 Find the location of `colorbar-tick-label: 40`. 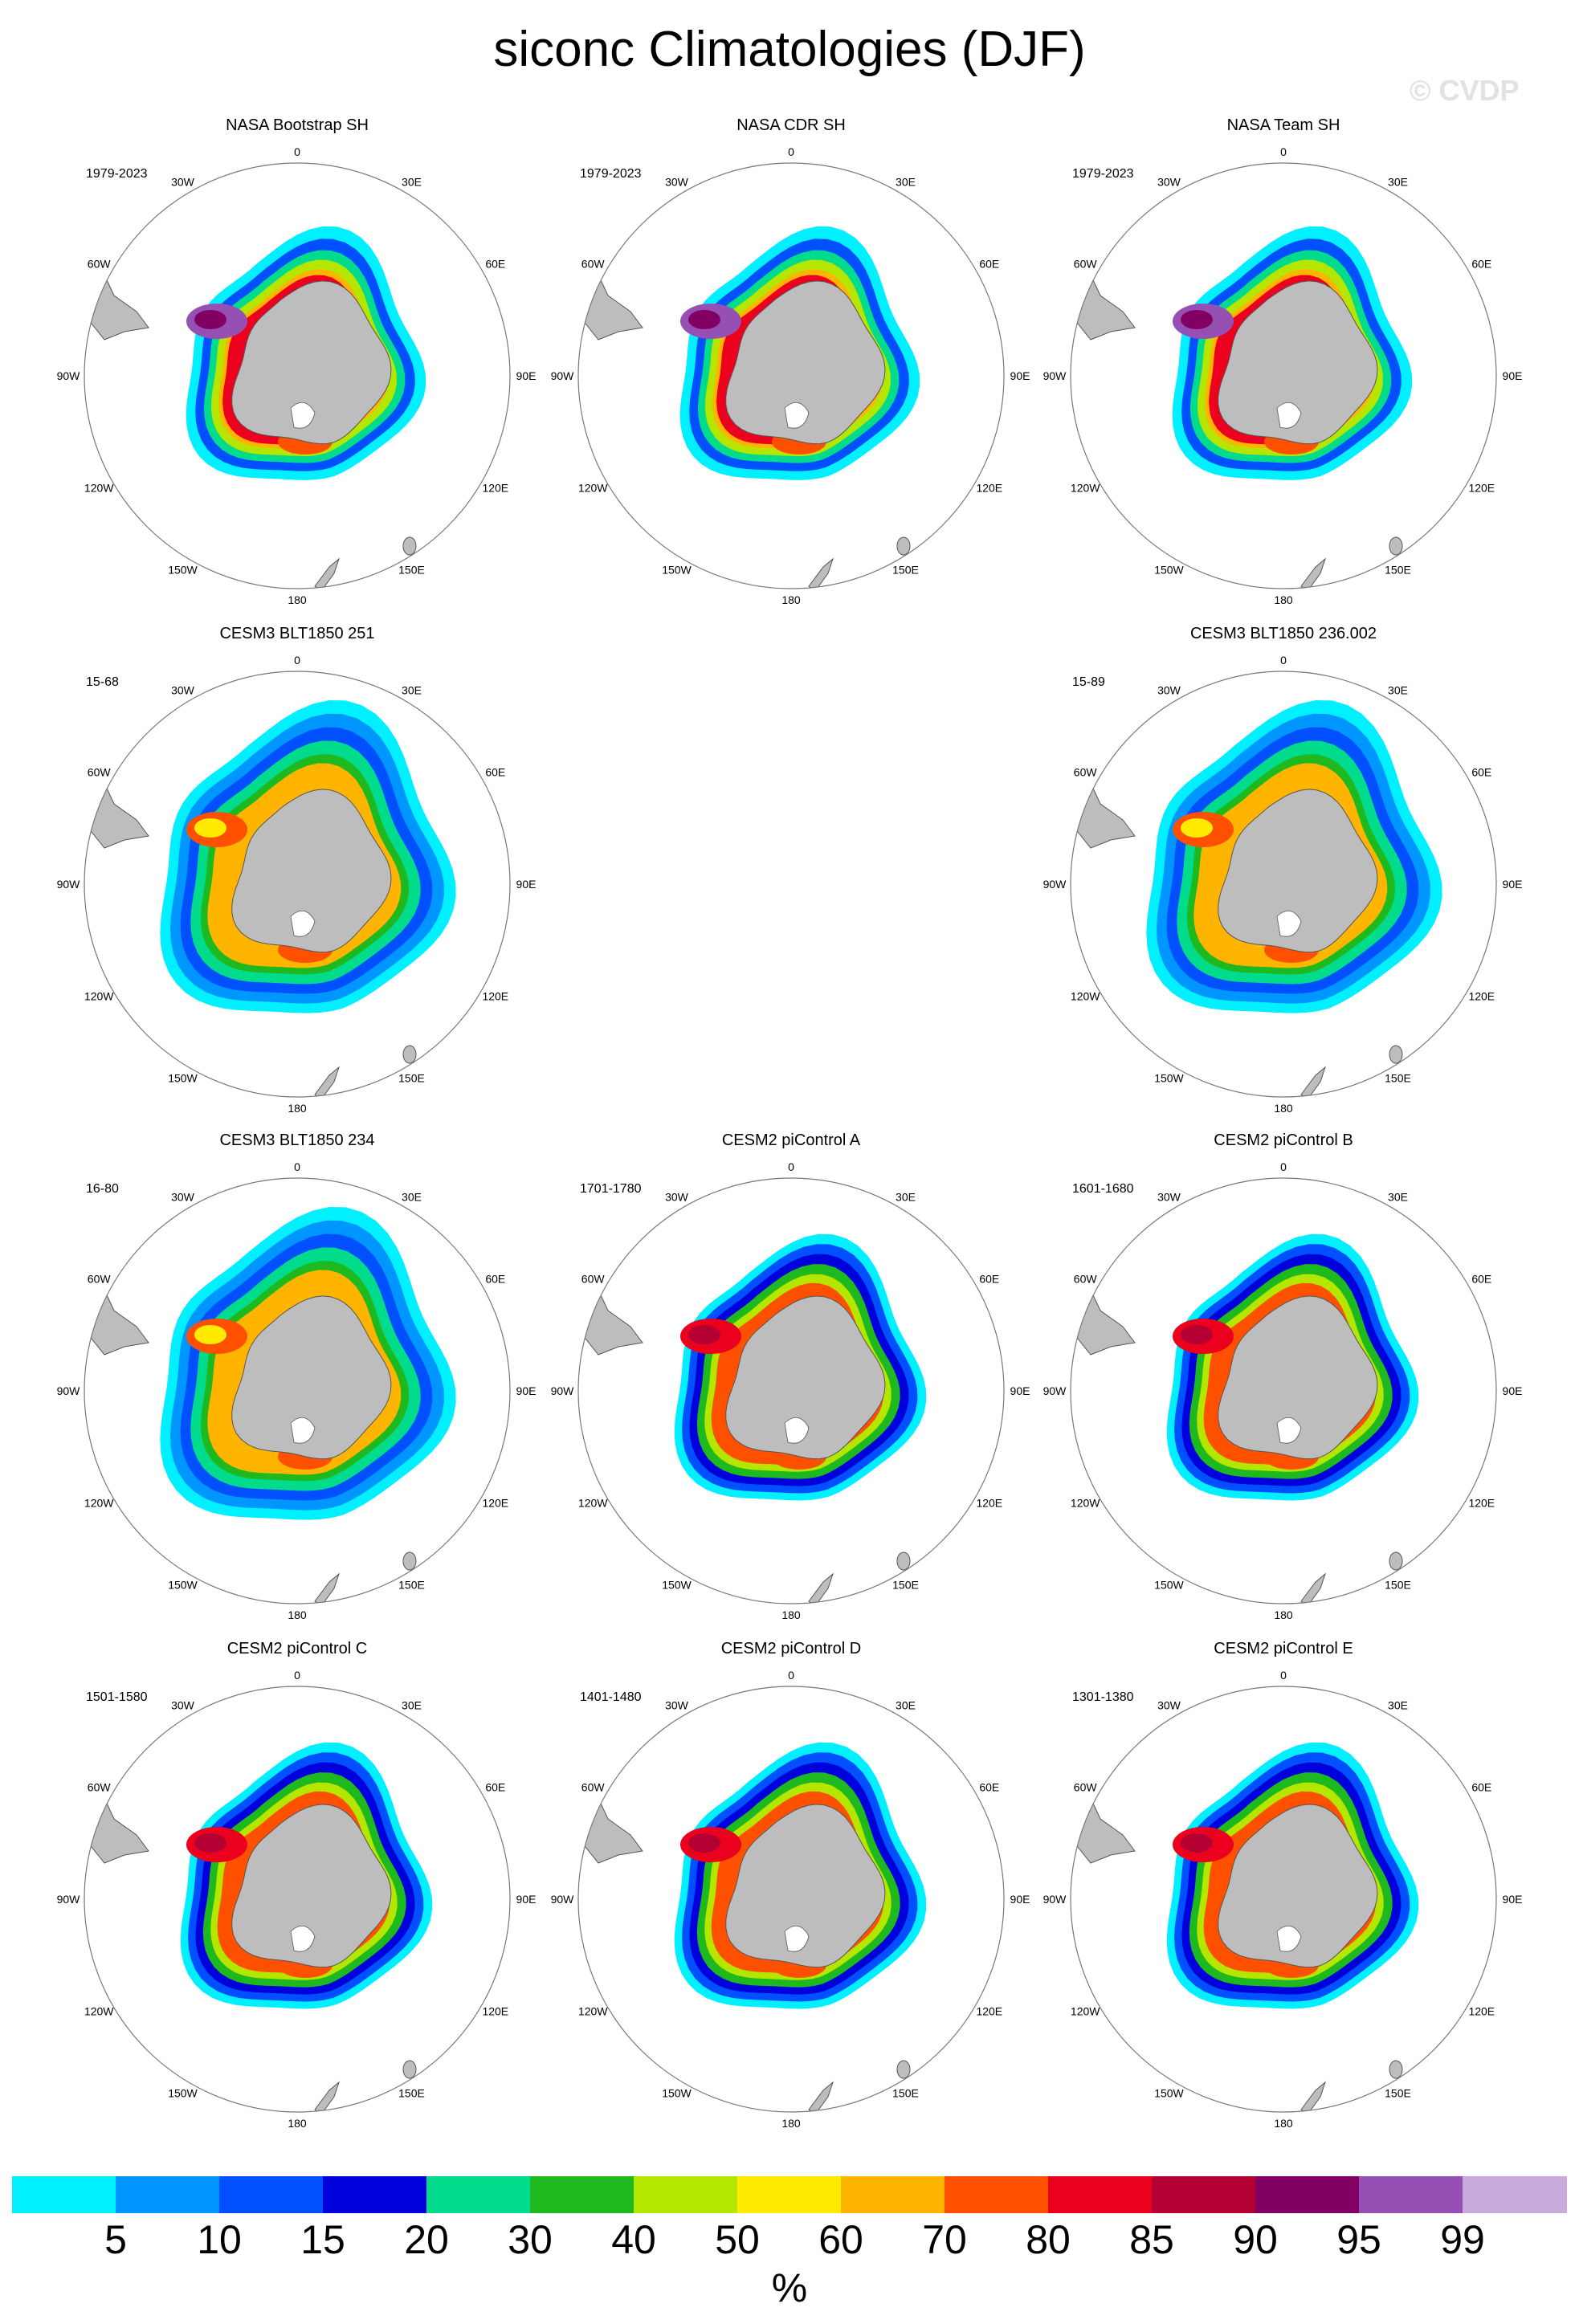

colorbar-tick-label: 40 is located at coordinates (633, 2240).